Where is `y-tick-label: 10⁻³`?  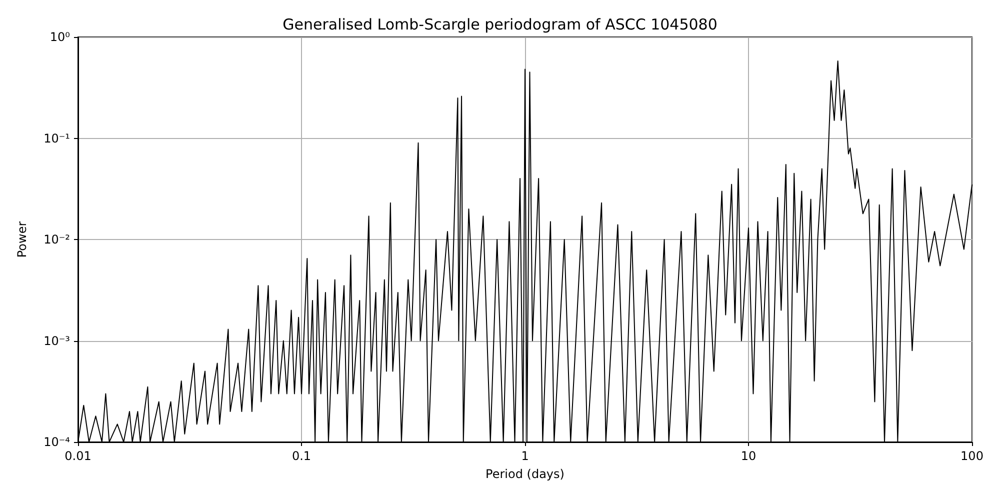
y-tick-label: 10⁻³ is located at coordinates (57, 341).